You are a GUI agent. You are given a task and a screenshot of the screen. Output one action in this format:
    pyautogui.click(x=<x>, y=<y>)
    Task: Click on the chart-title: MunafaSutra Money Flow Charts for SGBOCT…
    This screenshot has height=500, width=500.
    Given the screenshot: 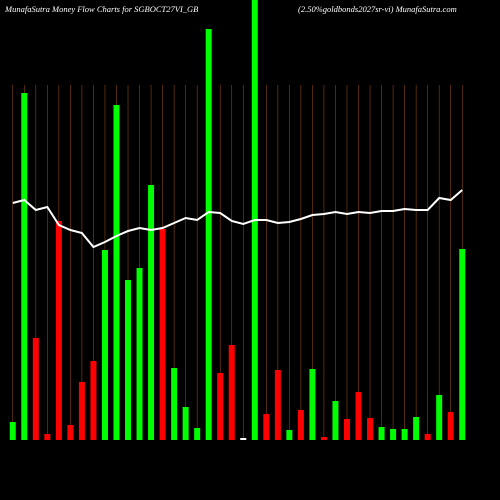 What is the action you would take?
    pyautogui.click(x=101, y=9)
    